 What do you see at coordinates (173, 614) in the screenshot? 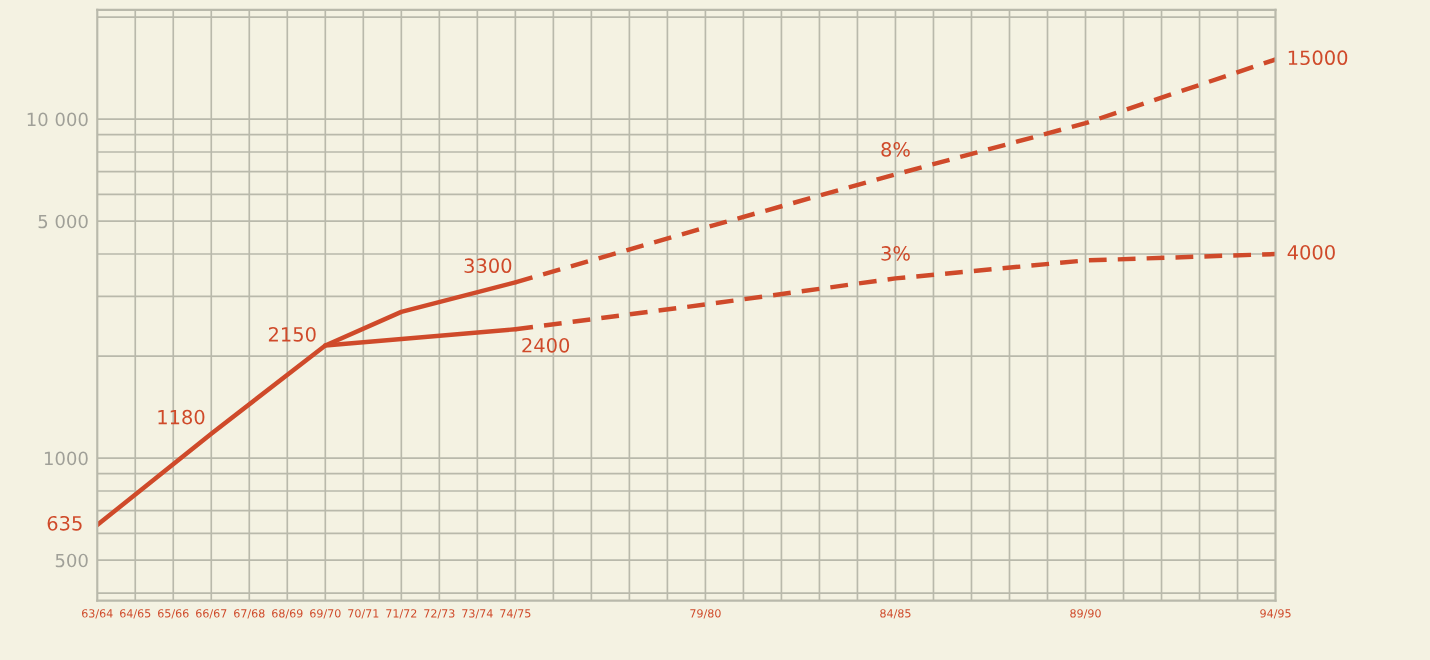
I see `x-tick-label: 65/66` at bounding box center [173, 614].